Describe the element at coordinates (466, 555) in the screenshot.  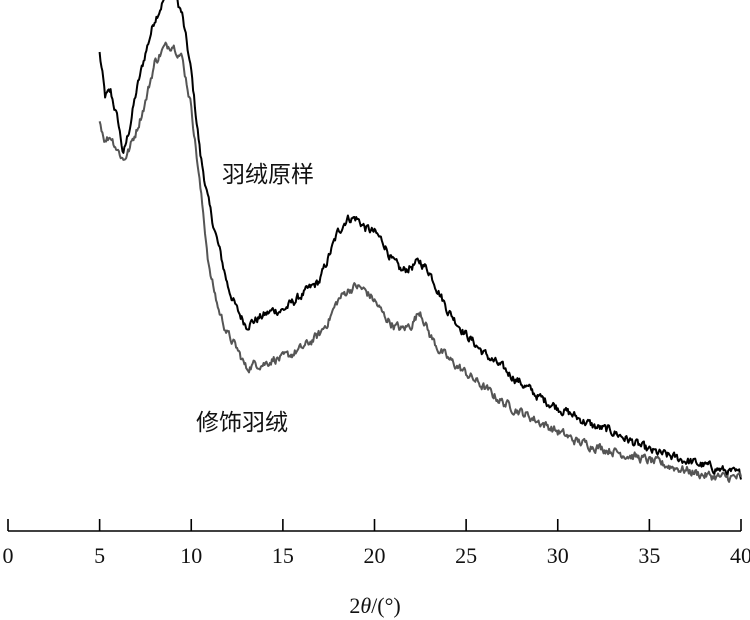
I see `x-tick-label-25: 25` at that location.